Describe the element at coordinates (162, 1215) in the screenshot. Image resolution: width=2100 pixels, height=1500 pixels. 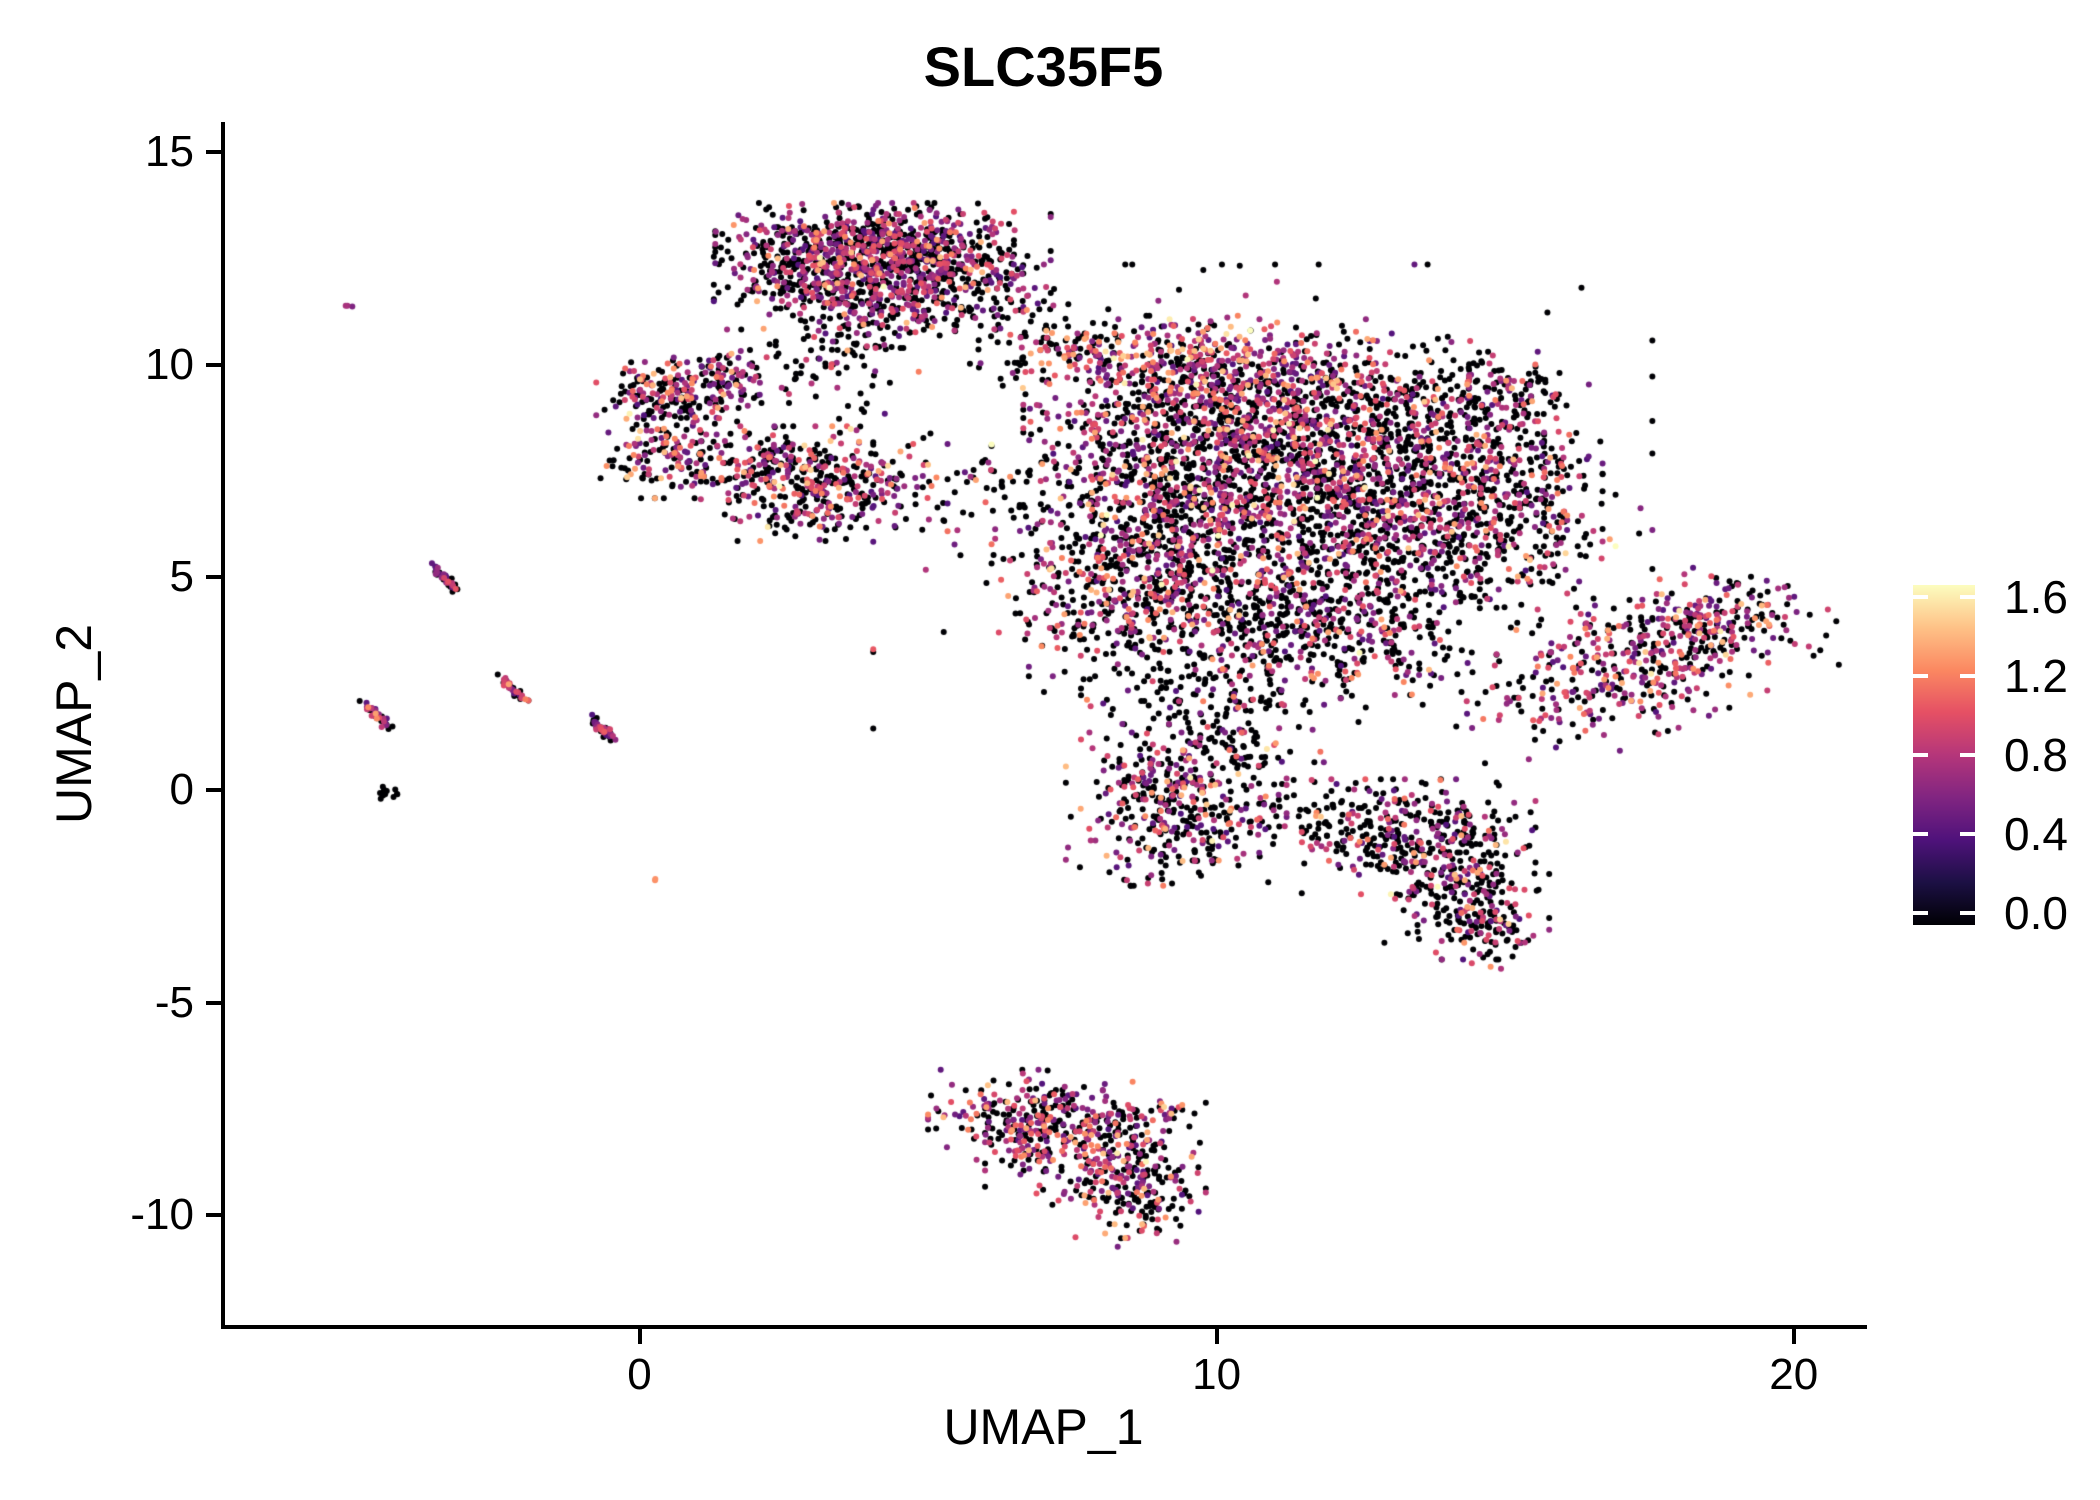
I see `y-tick-label: -10` at that location.